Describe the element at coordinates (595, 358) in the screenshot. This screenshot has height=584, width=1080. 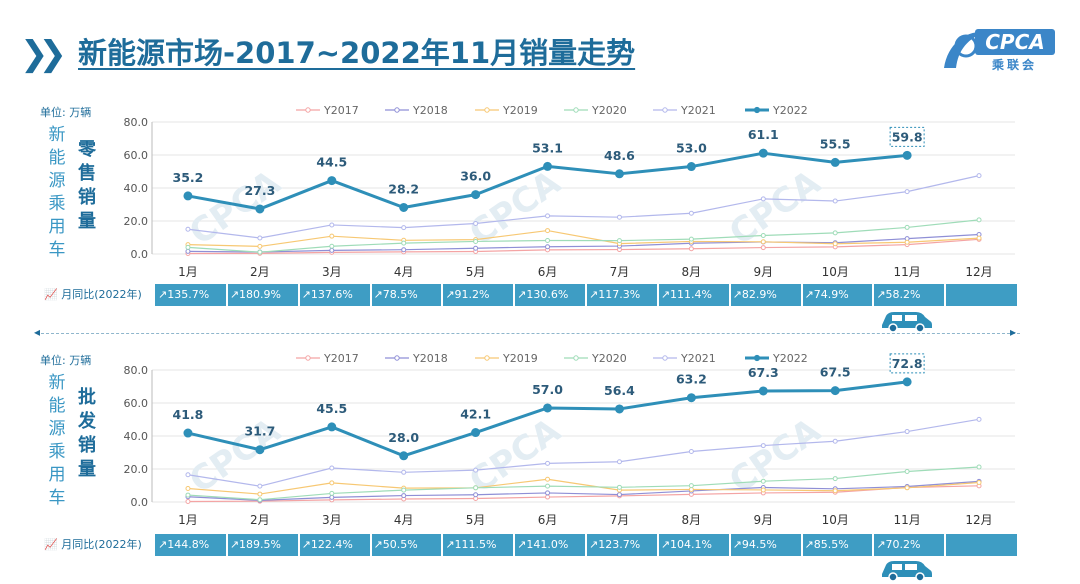
I see `legend-item: Y2020` at that location.